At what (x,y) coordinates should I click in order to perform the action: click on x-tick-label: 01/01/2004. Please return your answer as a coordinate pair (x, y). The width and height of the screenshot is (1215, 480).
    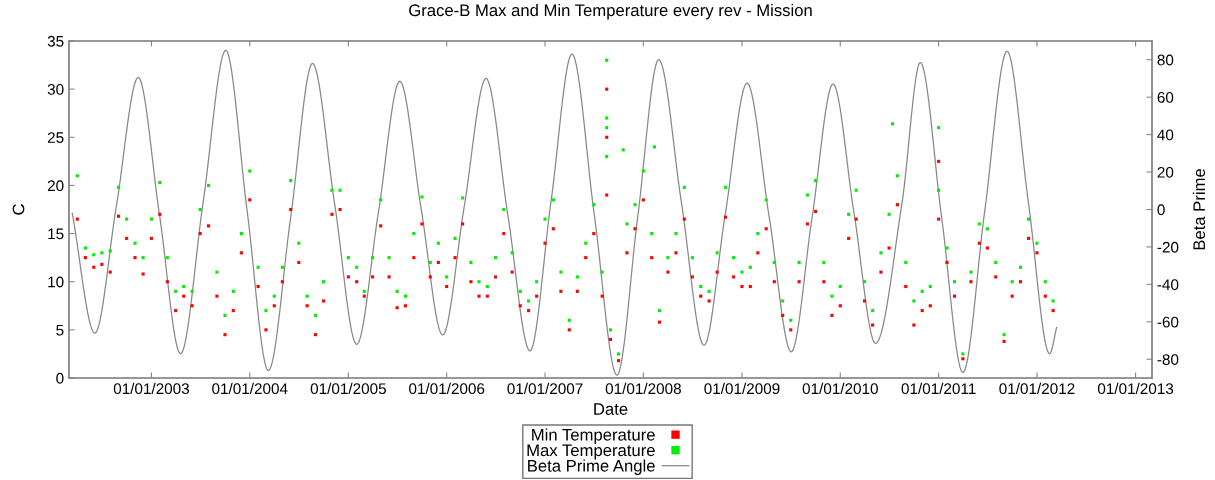
    Looking at the image, I should click on (250, 388).